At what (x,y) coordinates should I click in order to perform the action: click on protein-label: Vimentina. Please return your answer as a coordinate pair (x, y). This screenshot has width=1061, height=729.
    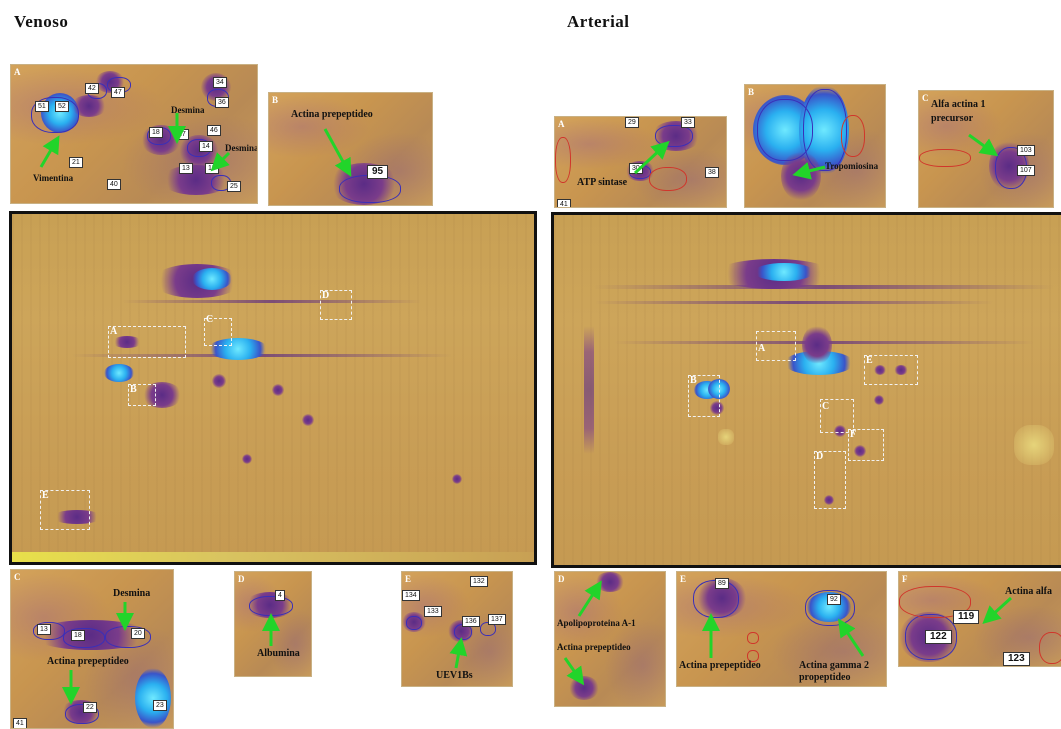
    Looking at the image, I should click on (53, 178).